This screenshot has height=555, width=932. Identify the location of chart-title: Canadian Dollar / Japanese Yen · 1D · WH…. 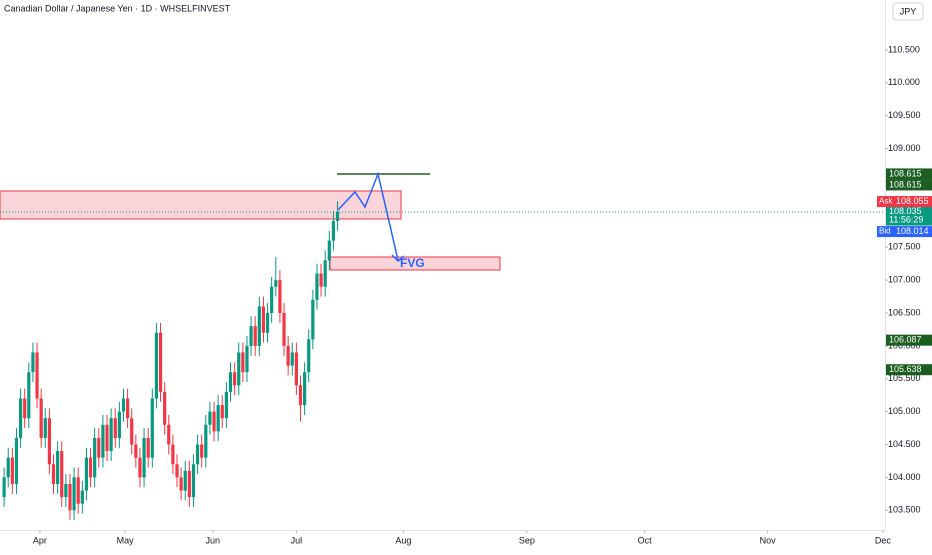
(117, 8).